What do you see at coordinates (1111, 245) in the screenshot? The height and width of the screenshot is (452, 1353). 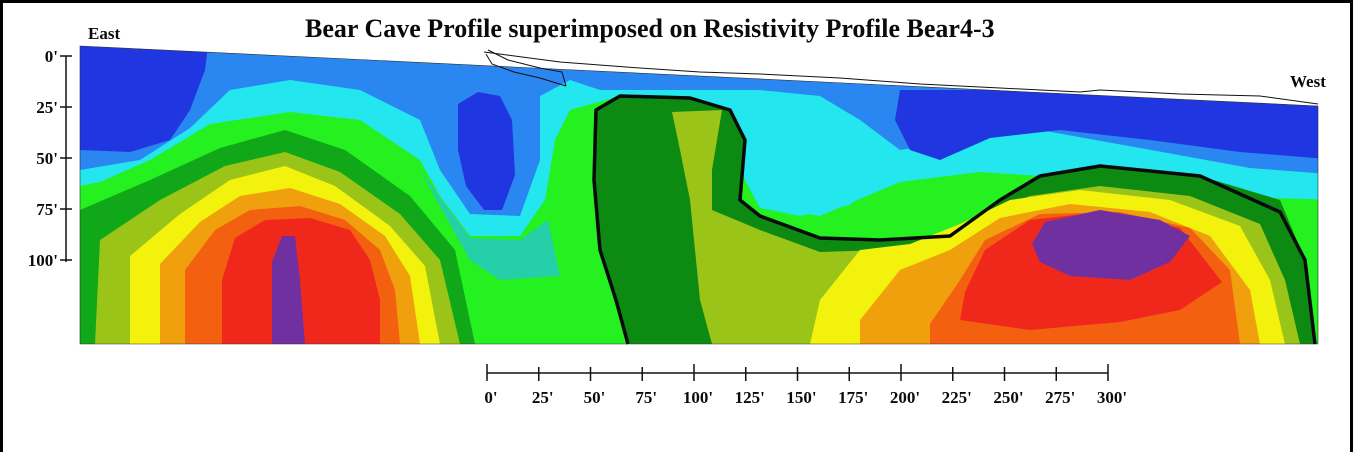 I see `anomaly-right-purple` at bounding box center [1111, 245].